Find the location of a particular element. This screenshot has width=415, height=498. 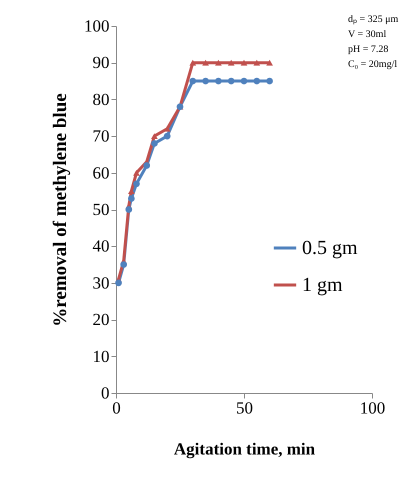

x-tick-label: 50 is located at coordinates (244, 408).